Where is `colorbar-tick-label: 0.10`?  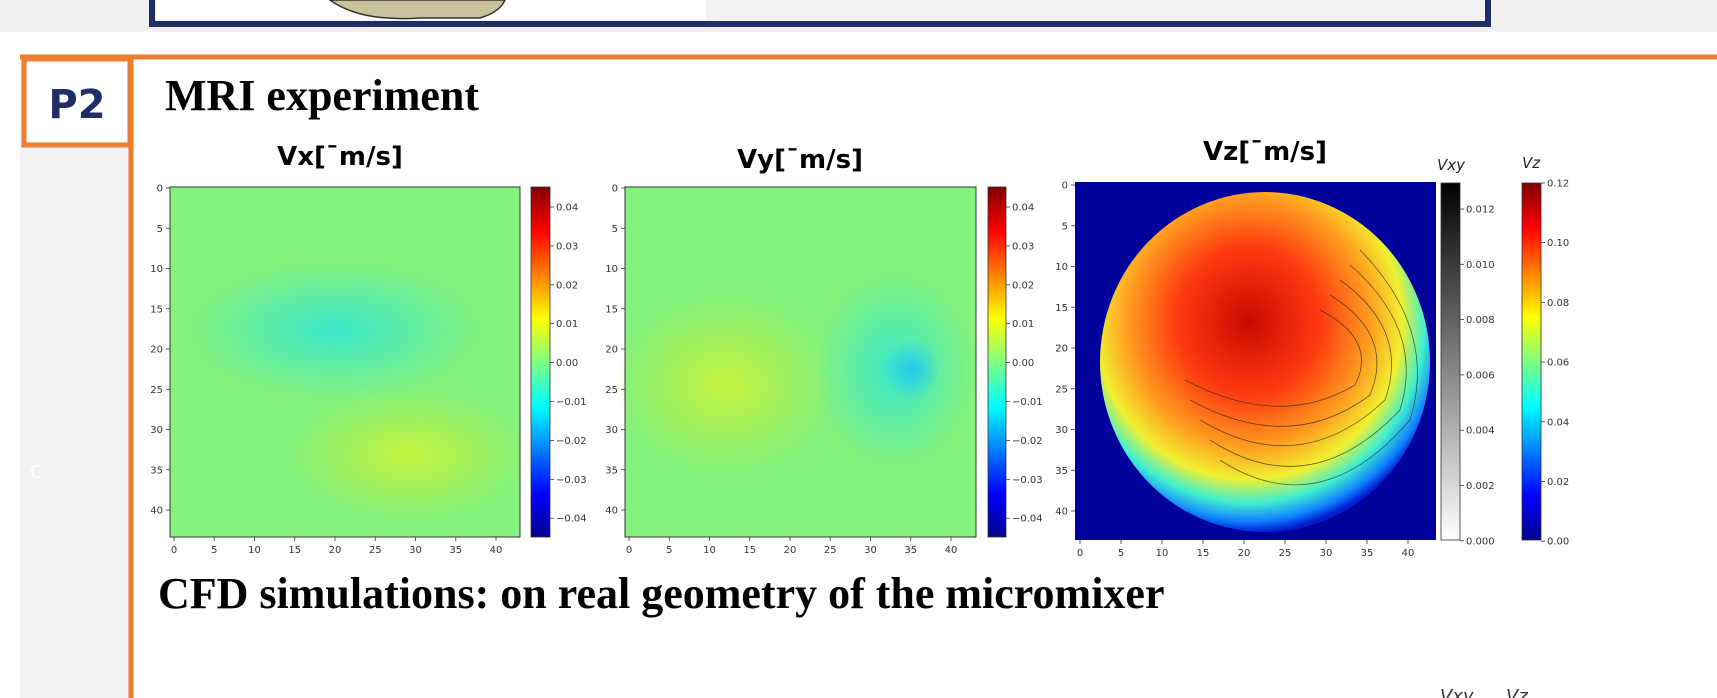 colorbar-tick-label: 0.10 is located at coordinates (1558, 243).